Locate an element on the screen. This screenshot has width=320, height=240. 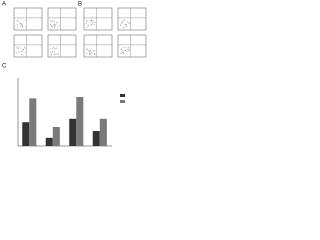
panel-label: C is located at coordinates (4, 67).